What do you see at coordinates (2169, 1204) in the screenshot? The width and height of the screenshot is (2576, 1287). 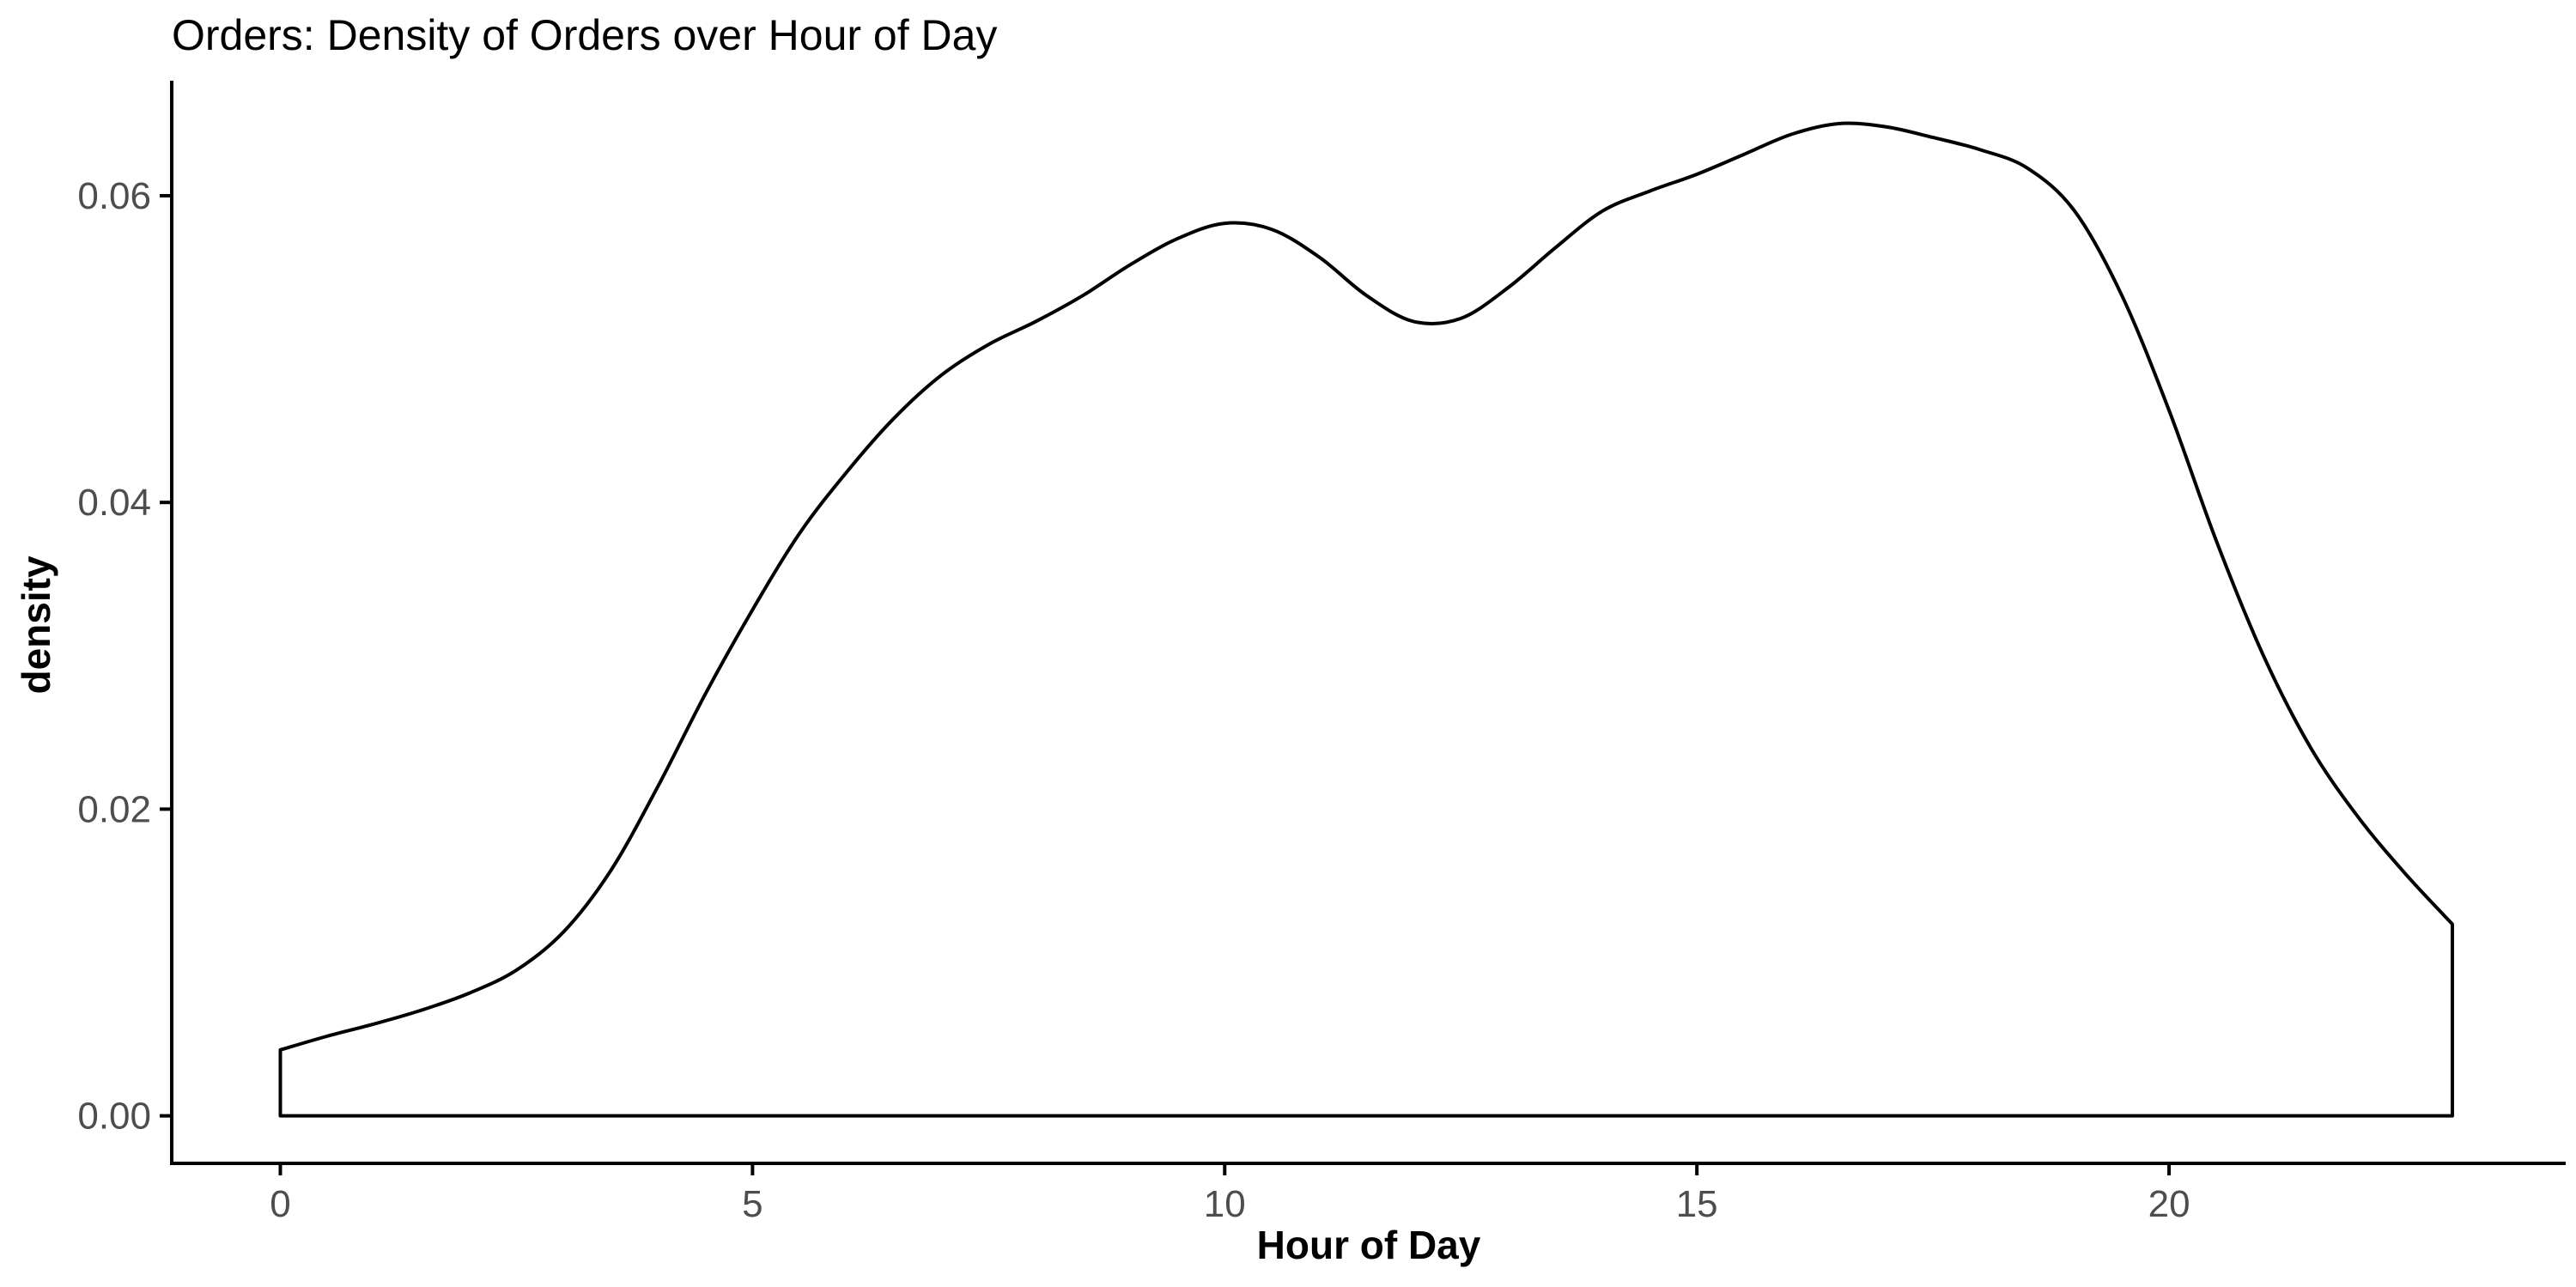 I see `x-tick-label: 20` at bounding box center [2169, 1204].